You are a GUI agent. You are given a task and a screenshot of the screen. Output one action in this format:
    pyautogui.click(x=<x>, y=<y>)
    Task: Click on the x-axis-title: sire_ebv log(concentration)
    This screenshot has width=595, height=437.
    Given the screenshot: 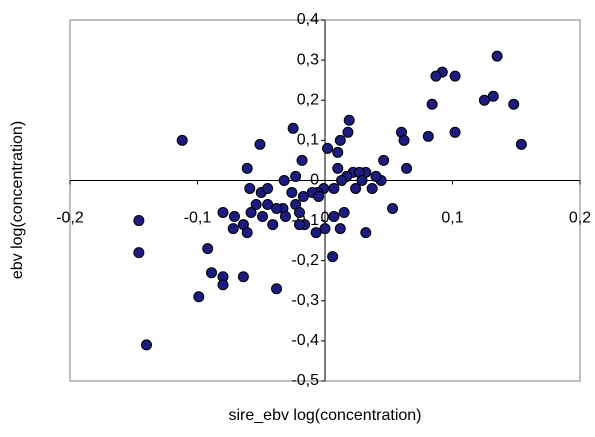 What is the action you would take?
    pyautogui.click(x=325, y=415)
    